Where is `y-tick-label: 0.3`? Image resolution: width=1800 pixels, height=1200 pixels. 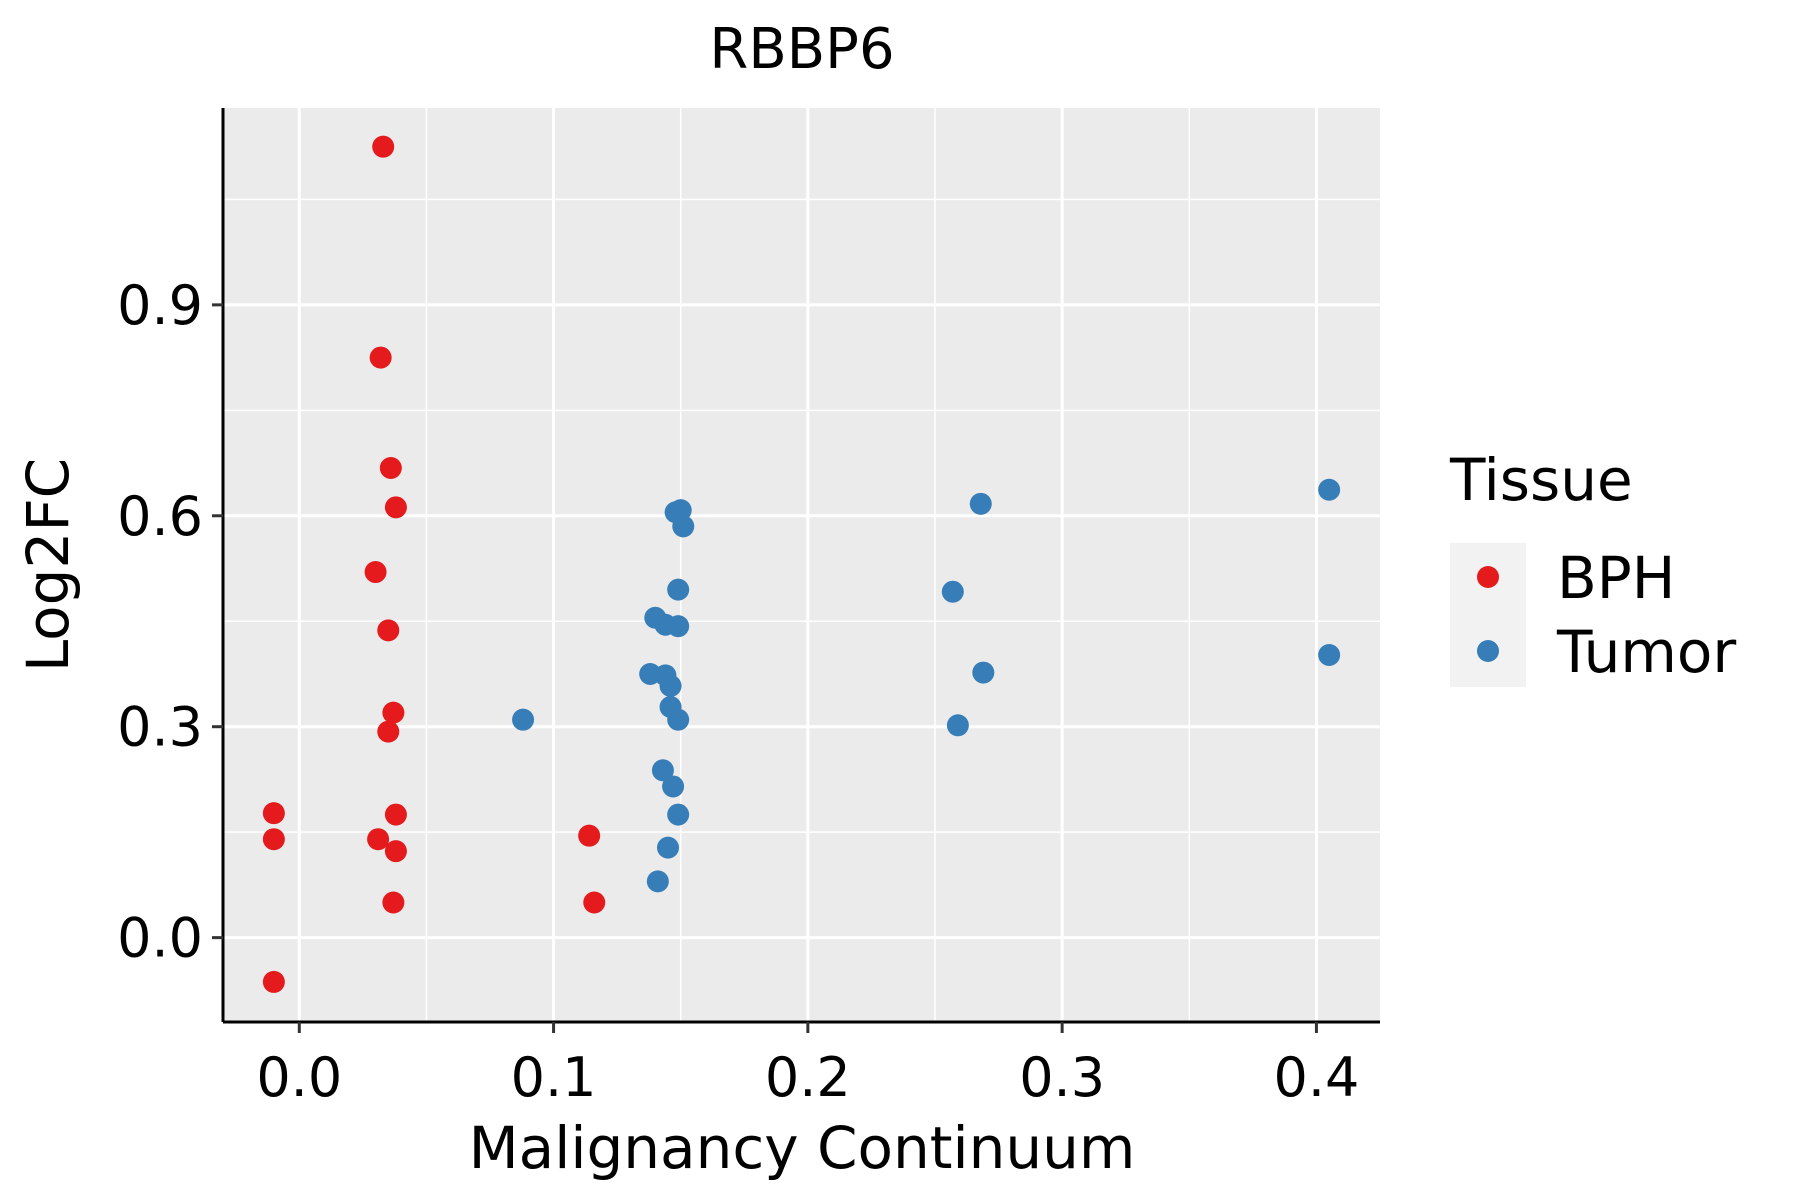 y-tick-label: 0.3 is located at coordinates (160, 727).